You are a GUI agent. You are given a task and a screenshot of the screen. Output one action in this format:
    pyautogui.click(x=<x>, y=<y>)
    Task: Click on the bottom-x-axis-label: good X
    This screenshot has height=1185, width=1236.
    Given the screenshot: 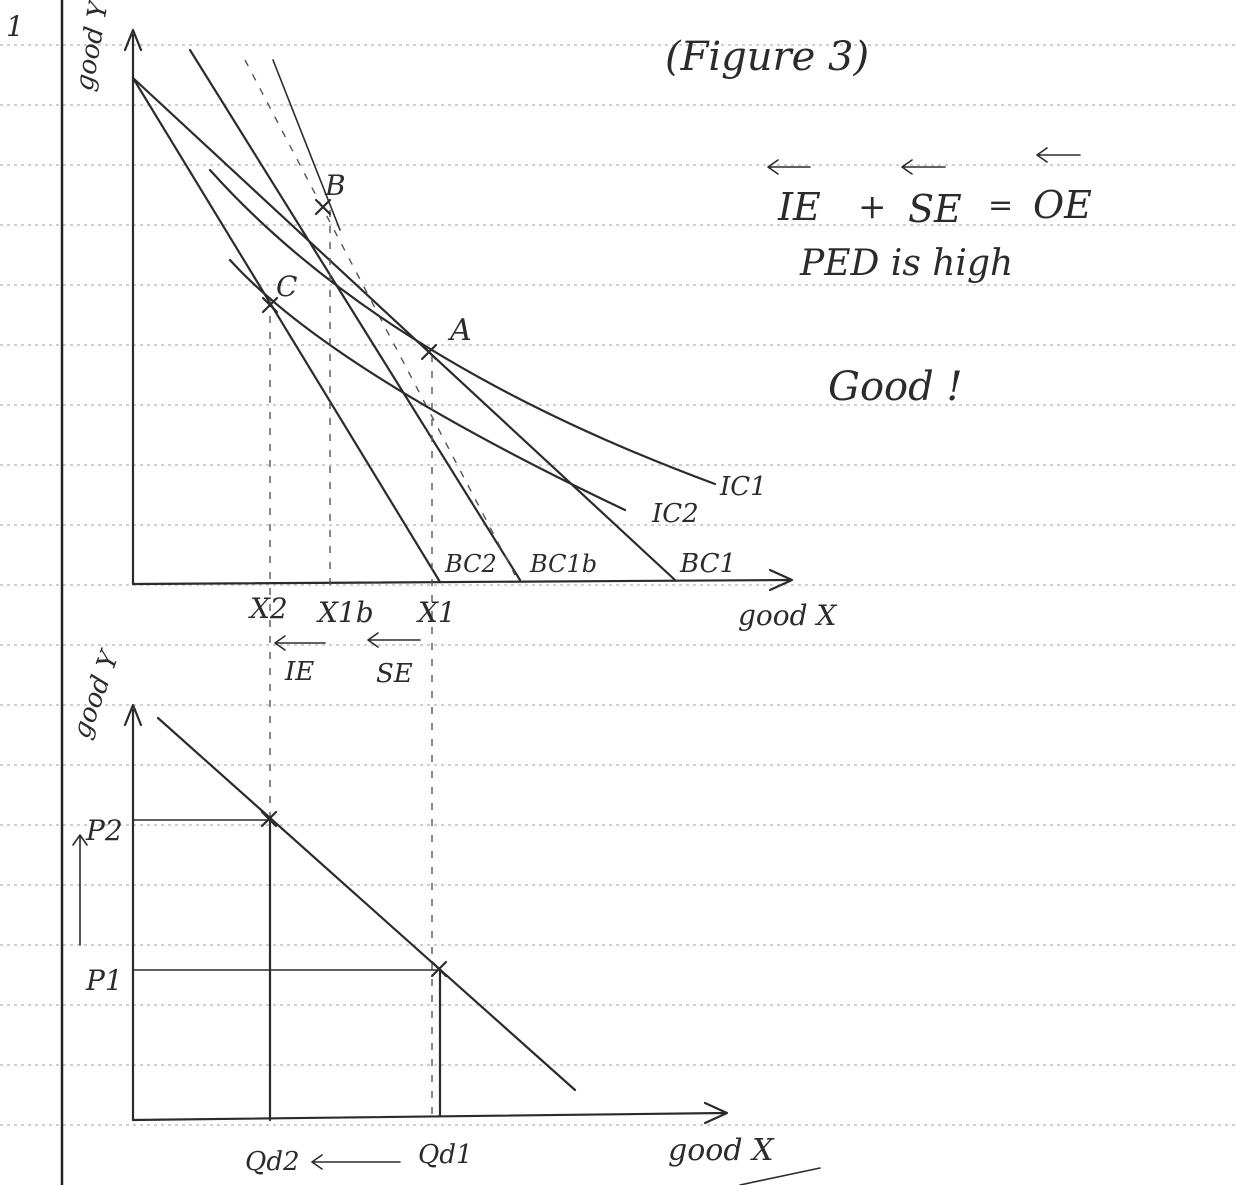 What is the action you would take?
    pyautogui.click(x=721, y=1150)
    